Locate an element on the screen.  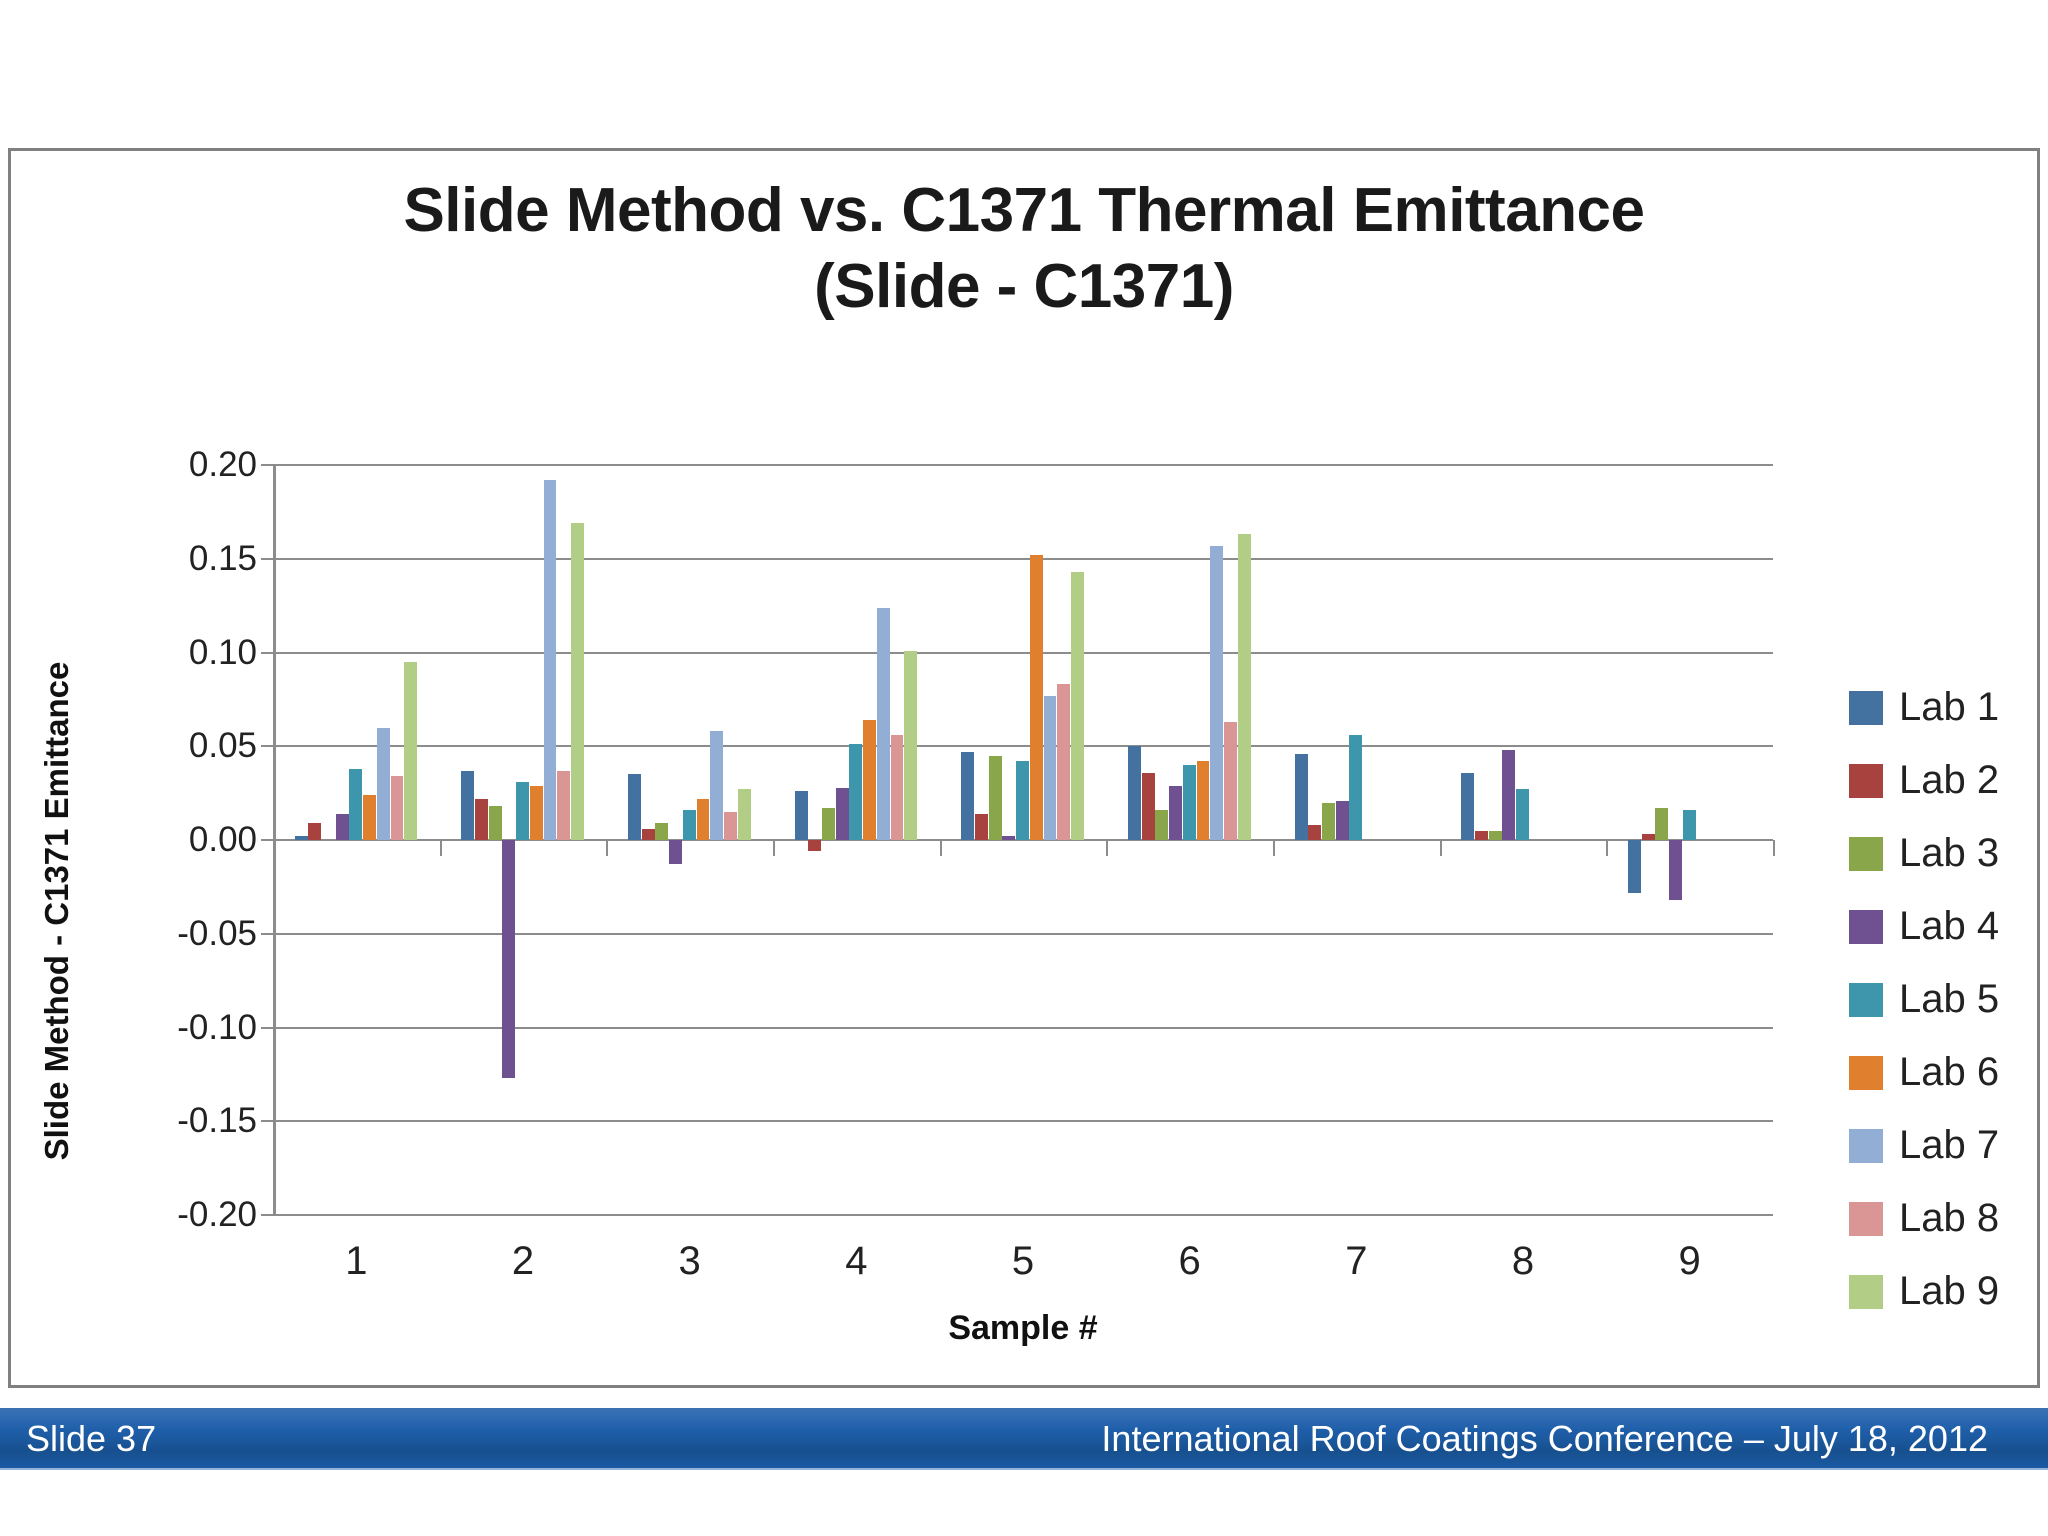
y-axis-tick-label: 0.10 is located at coordinates (222, 652).